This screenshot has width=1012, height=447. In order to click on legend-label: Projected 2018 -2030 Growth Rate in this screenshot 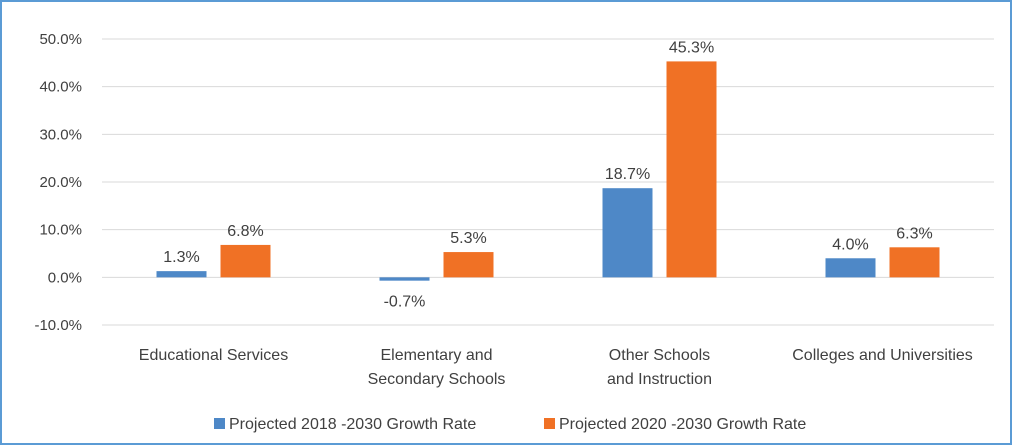, I will do `click(352, 424)`.